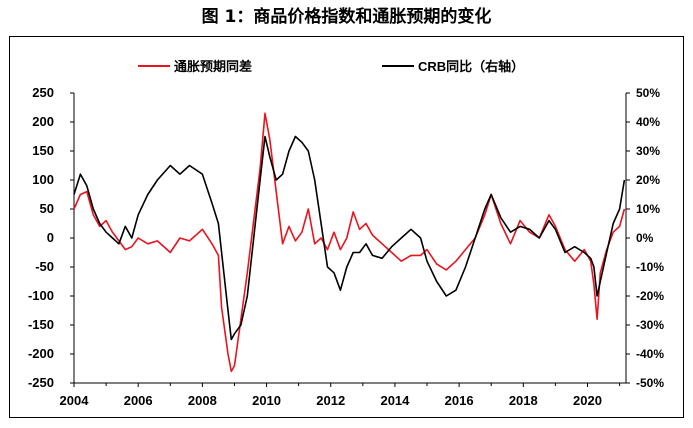 Image resolution: width=693 pixels, height=428 pixels. What do you see at coordinates (648, 180) in the screenshot?
I see `right-tick-label: 20%` at bounding box center [648, 180].